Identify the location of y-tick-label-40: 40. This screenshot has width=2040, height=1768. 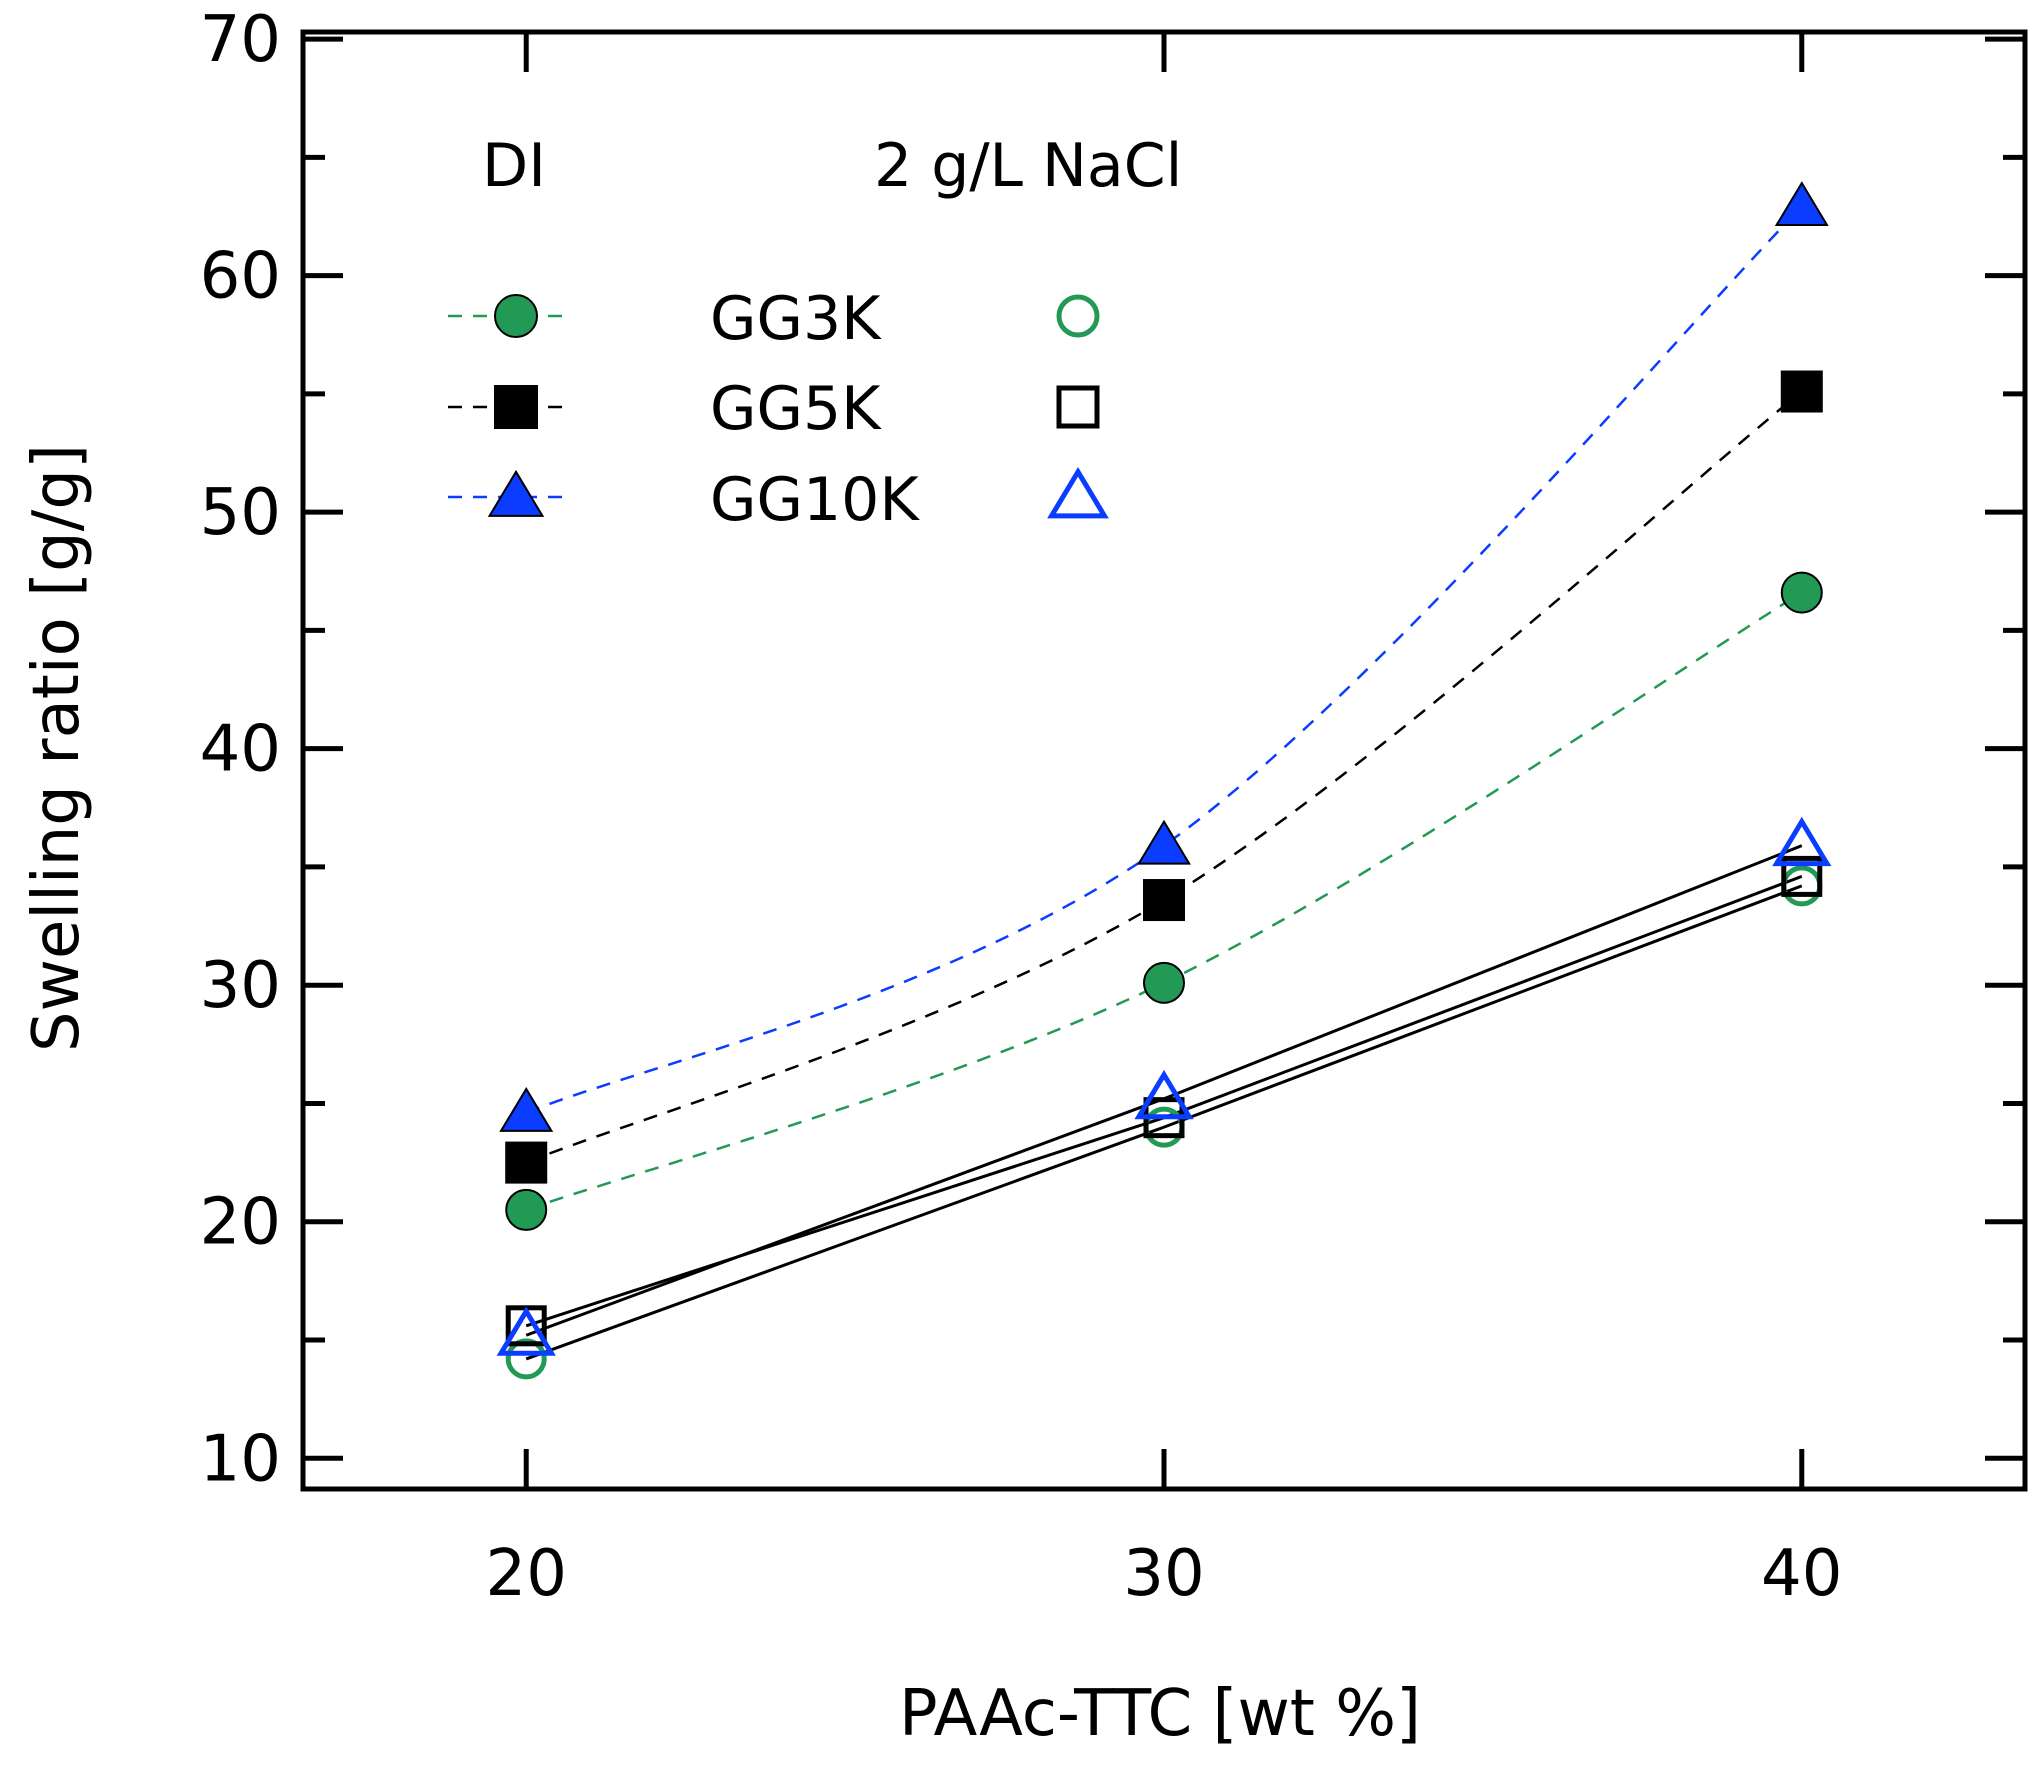
(240, 750).